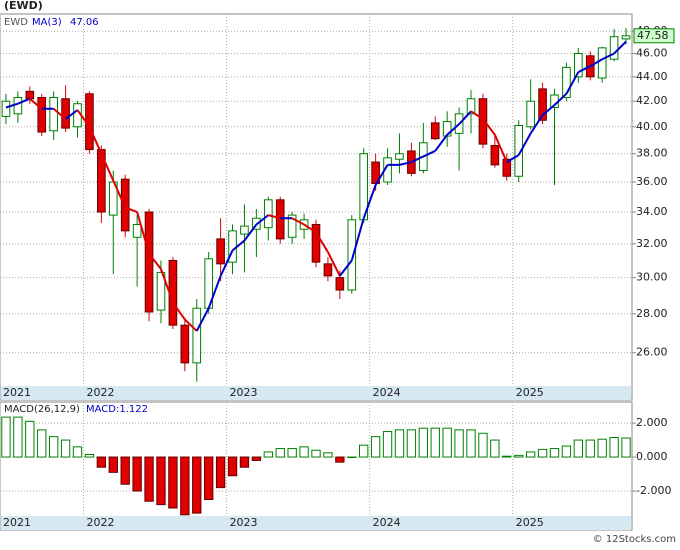  I want to click on y-tick-label: 34.00, so click(652, 211).